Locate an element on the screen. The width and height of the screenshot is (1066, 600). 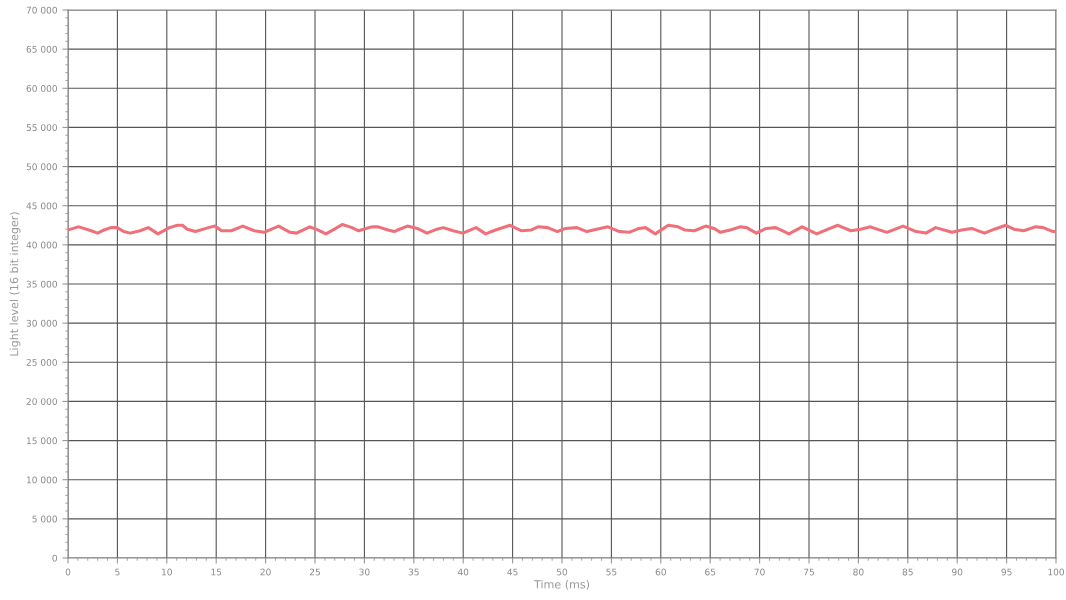
x-tick-label: 0 is located at coordinates (68, 572).